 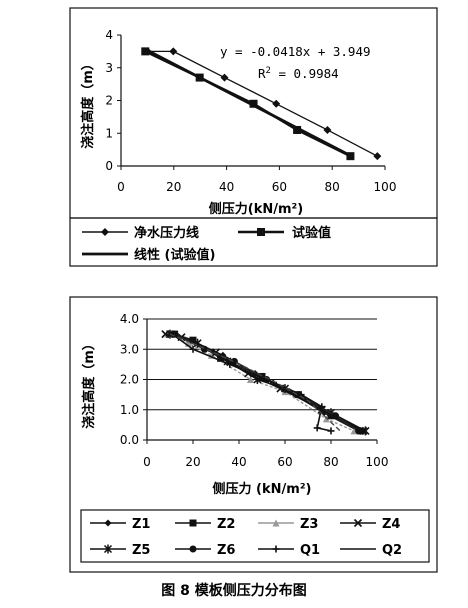 I want to click on legend-label-q2: Q2, so click(x=392, y=550).